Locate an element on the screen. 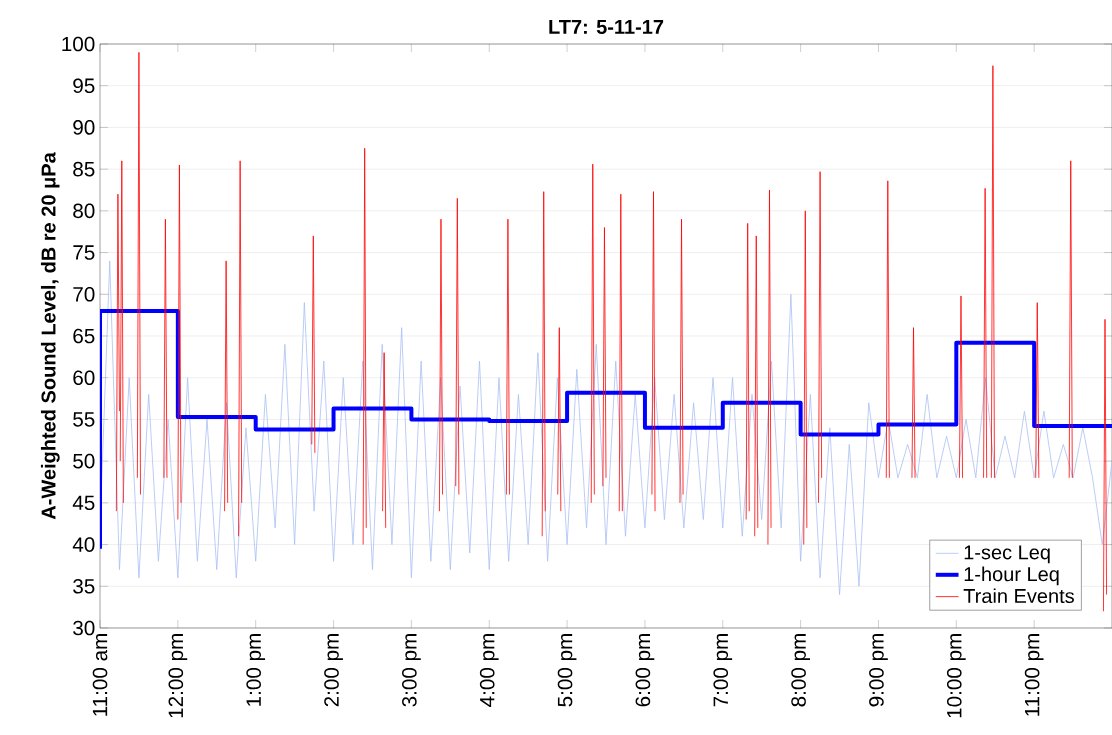  legend-label: 1-hour Leq is located at coordinates (1011, 576).